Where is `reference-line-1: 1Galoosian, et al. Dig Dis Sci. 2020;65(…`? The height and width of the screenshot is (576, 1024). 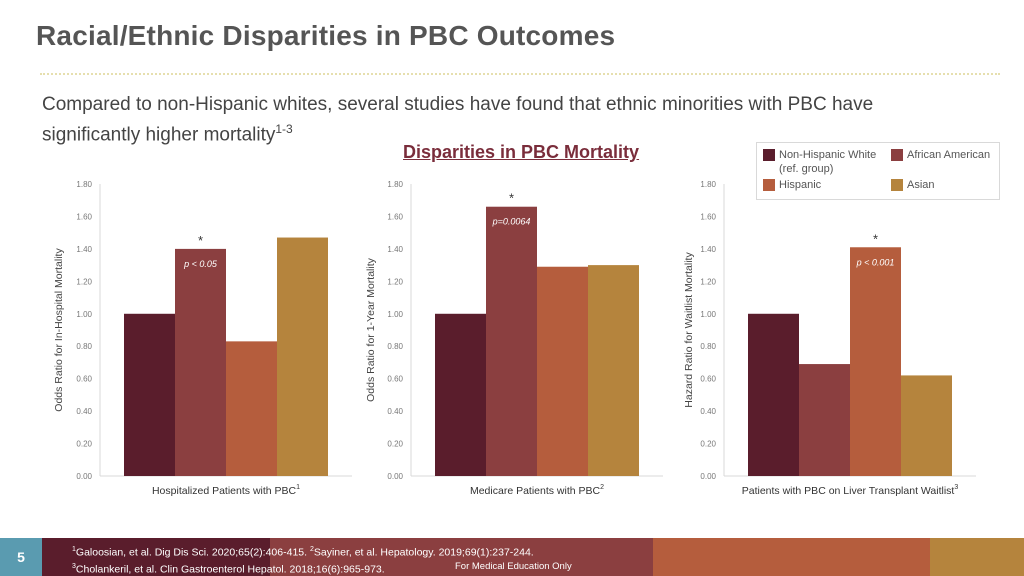
reference-line-1: 1Galoosian, et al. Dig Dis Sci. 2020;65(… is located at coordinates (303, 551).